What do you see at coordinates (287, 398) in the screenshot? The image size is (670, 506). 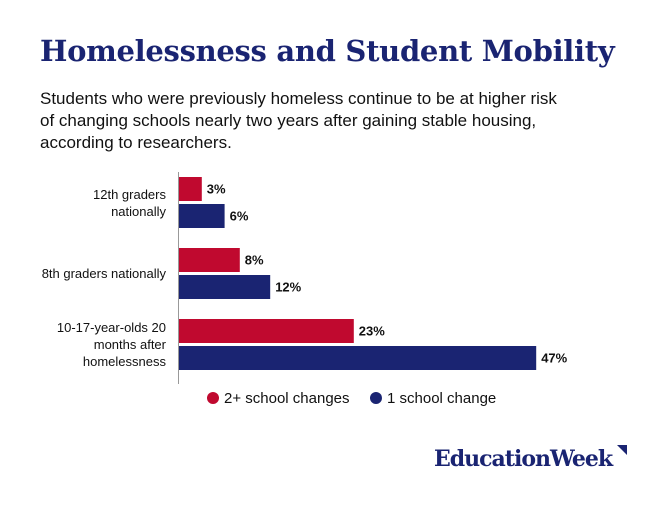 I see `legend-label: 2+ school changes` at bounding box center [287, 398].